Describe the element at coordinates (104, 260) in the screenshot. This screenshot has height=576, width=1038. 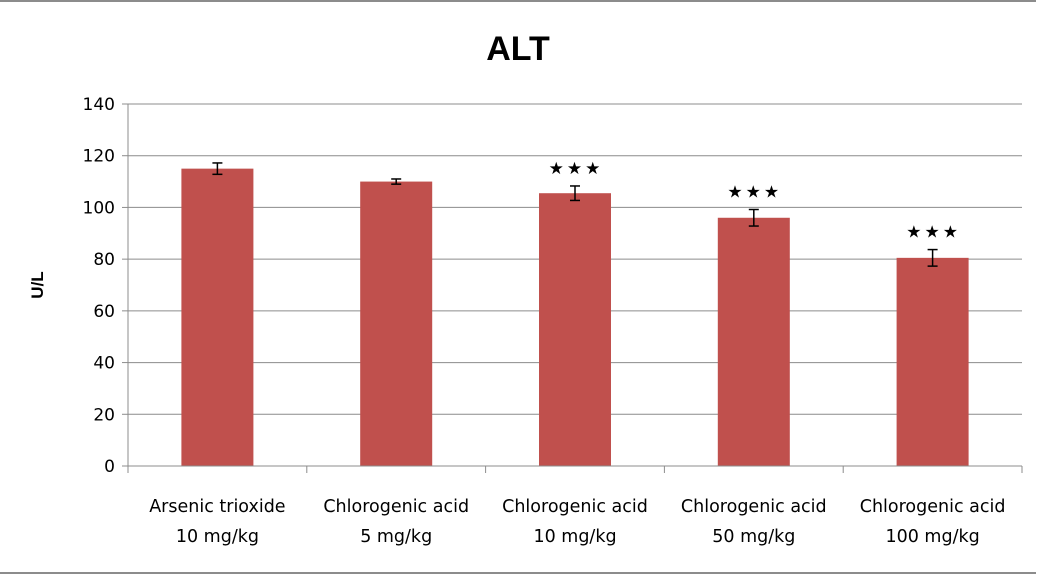
I see `y-tick-label: 80` at that location.